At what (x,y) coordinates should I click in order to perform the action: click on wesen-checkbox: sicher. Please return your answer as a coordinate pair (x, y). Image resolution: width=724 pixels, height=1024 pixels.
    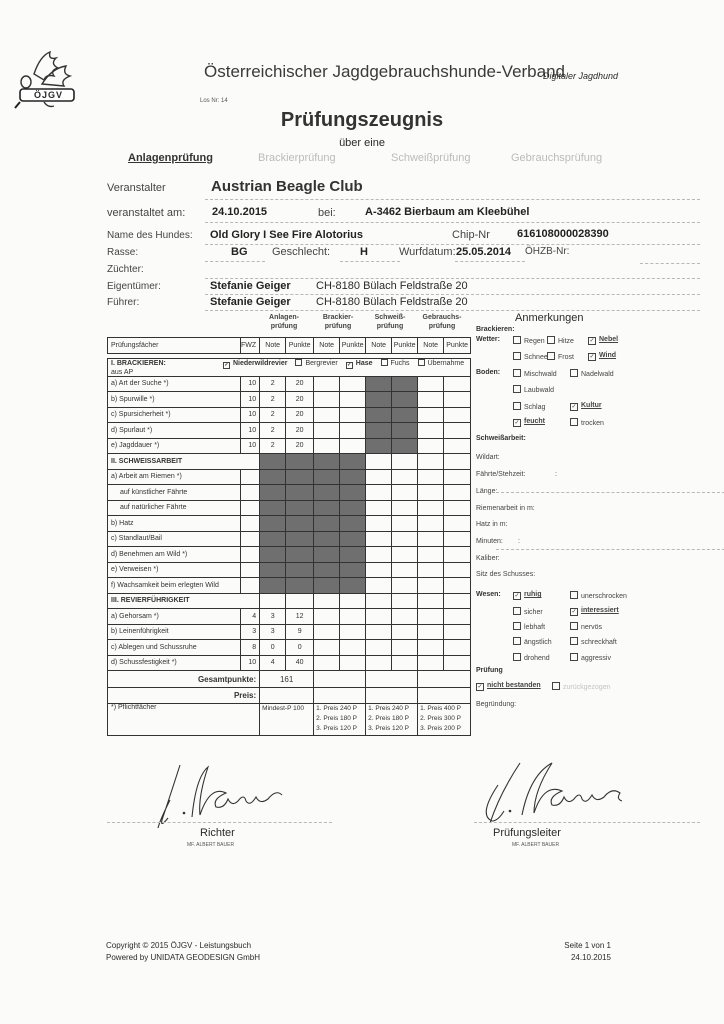
    Looking at the image, I should click on (528, 611).